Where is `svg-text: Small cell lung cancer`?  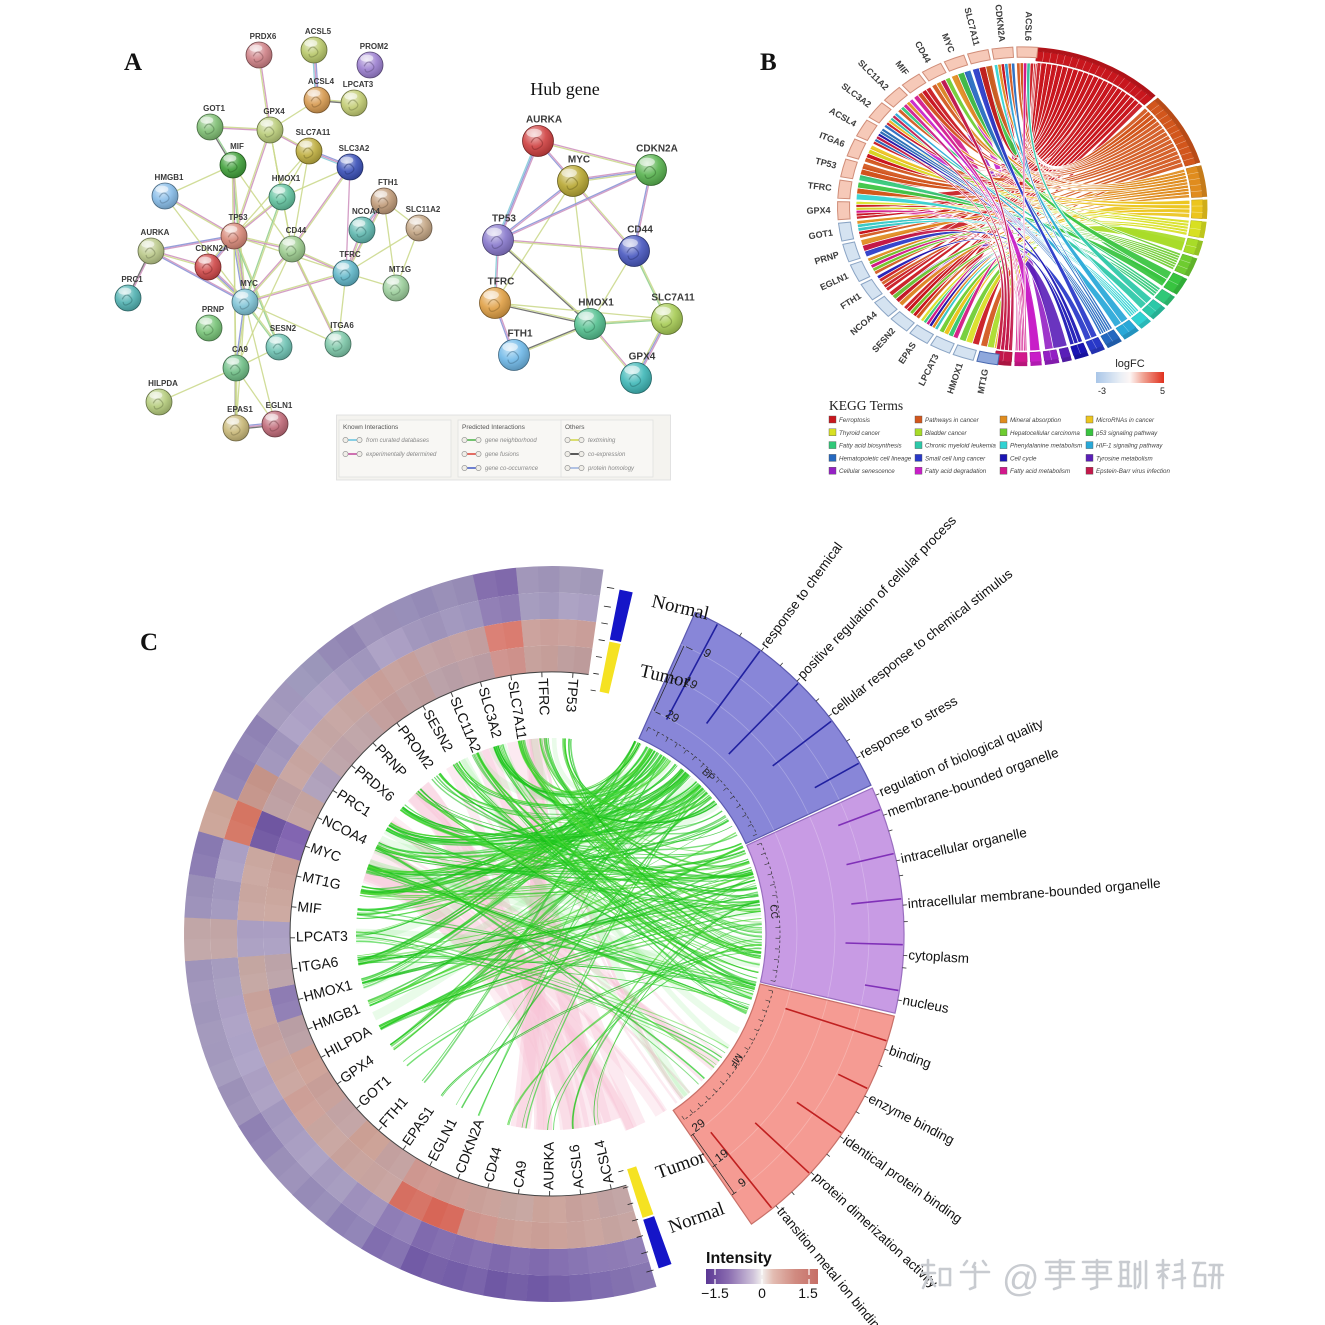 svg-text: Small cell lung cancer is located at coordinates (955, 458).